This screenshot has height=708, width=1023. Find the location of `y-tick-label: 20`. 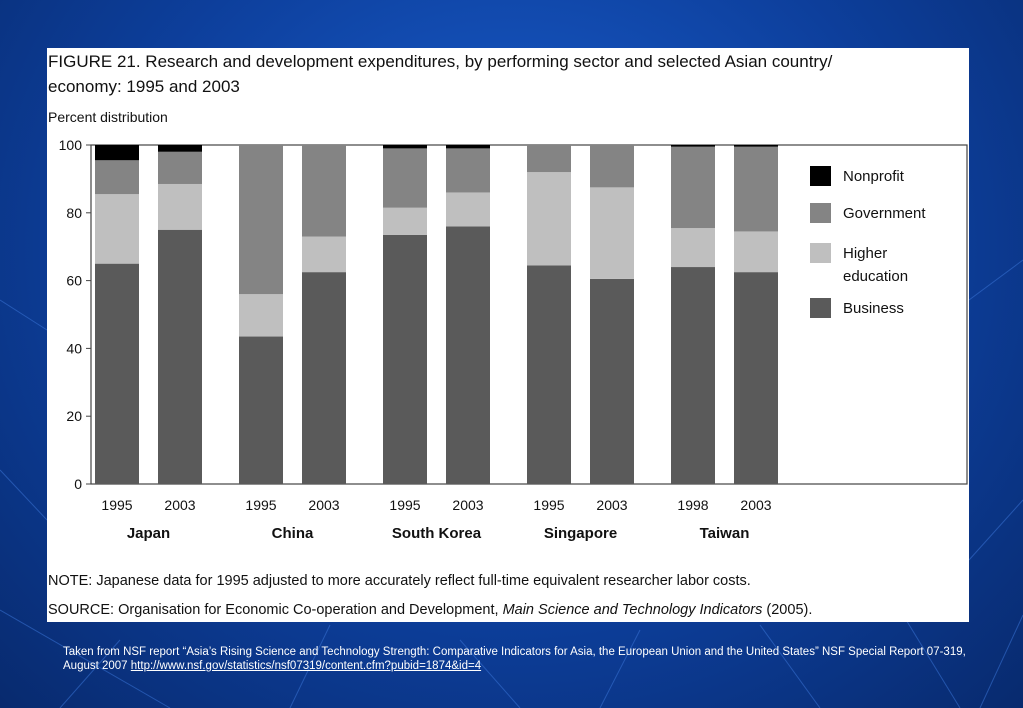

y-tick-label: 20 is located at coordinates (74, 416).